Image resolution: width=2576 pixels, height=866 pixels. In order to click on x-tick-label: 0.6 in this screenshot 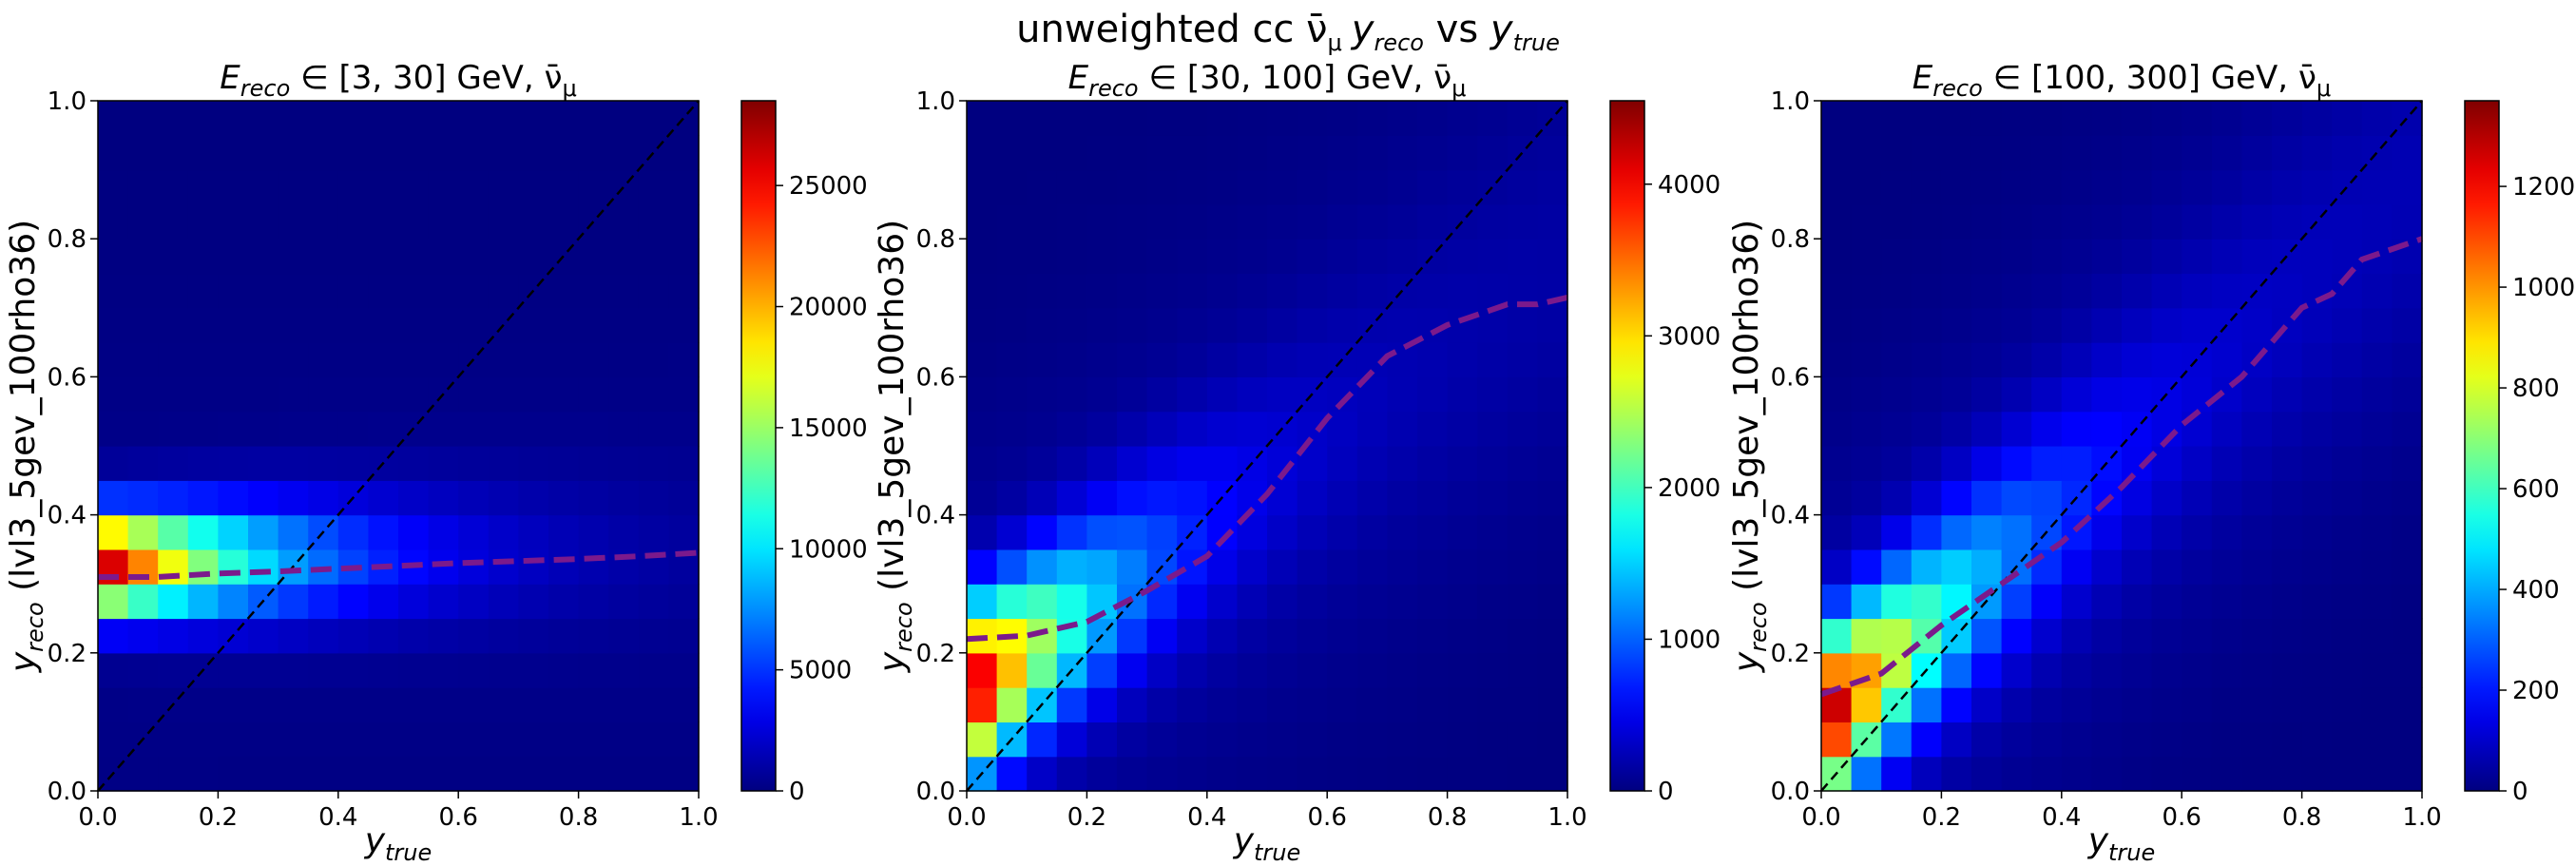, I will do `click(458, 818)`.